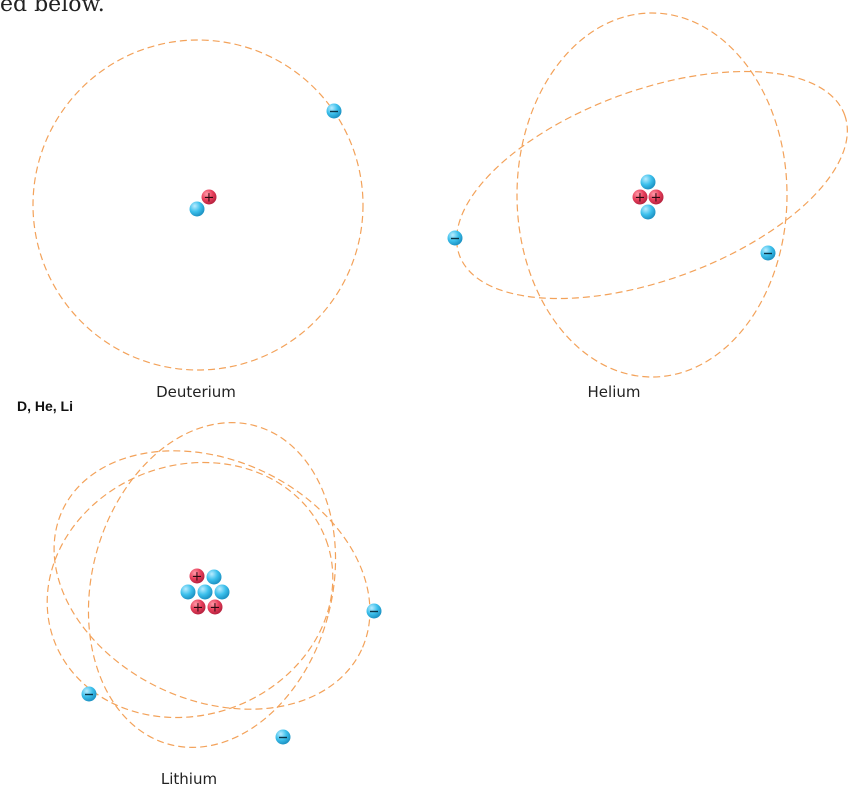 The image size is (850, 791). I want to click on helium-nucleus: + +, so click(648, 197).